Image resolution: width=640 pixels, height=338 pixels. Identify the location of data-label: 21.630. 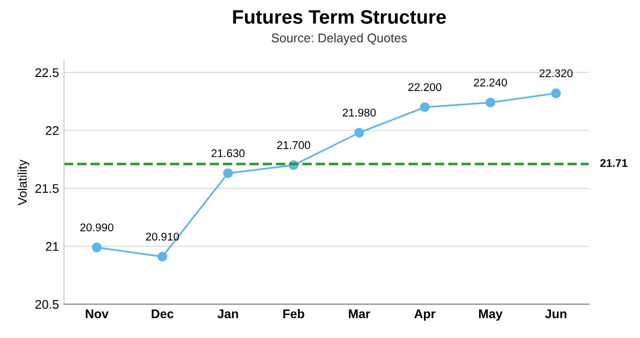
(228, 153).